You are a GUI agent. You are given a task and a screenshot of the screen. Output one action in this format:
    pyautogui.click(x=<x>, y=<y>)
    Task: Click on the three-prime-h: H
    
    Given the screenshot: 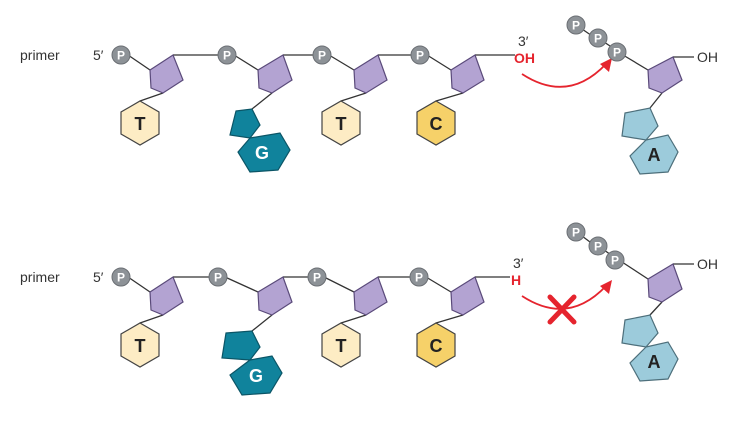 What is the action you would take?
    pyautogui.click(x=516, y=280)
    